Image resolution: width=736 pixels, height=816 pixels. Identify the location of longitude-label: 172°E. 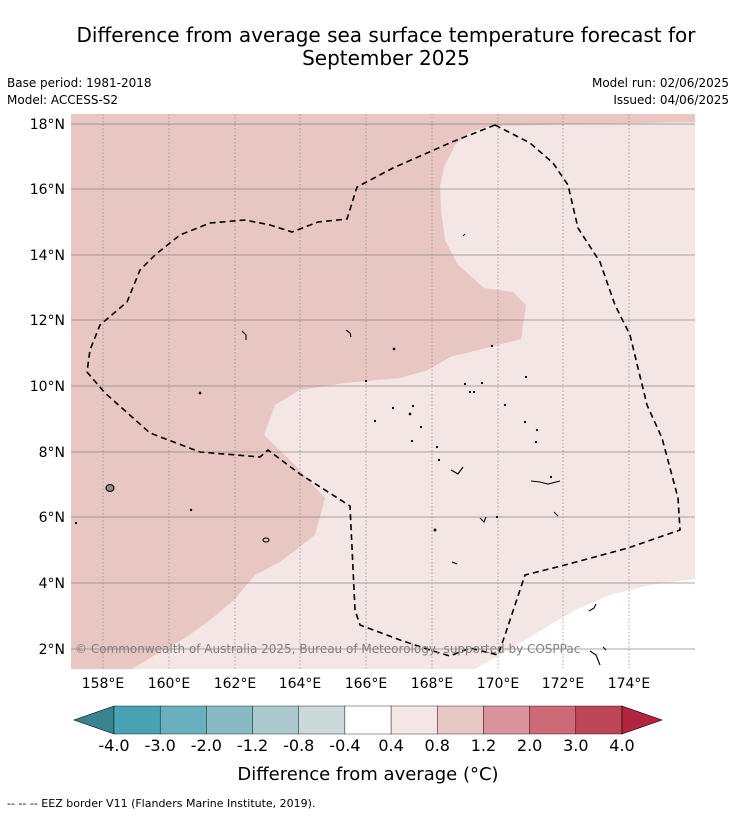
(563, 684).